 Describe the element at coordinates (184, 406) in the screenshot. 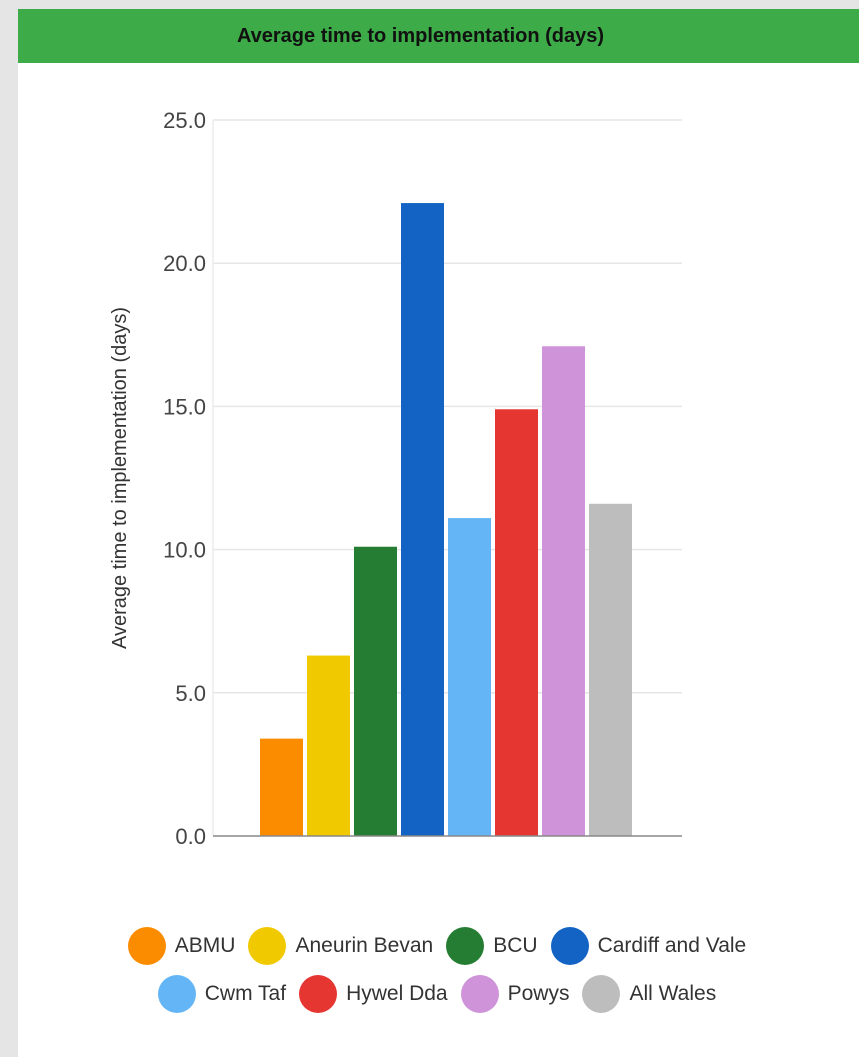

I see `y-tick-label: 15.0` at that location.